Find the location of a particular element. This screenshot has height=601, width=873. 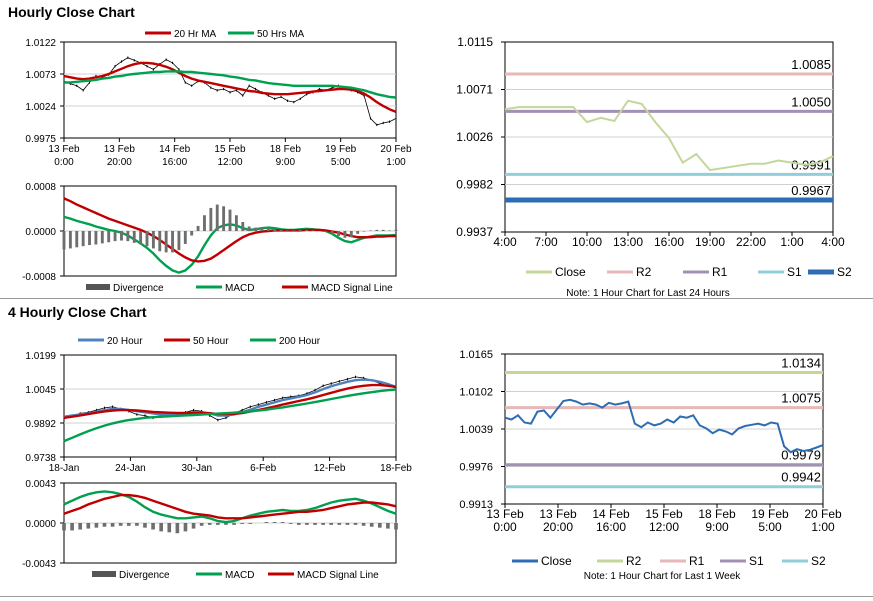

hourly_price-ytick-label: 1.0122 is located at coordinates (40, 43).